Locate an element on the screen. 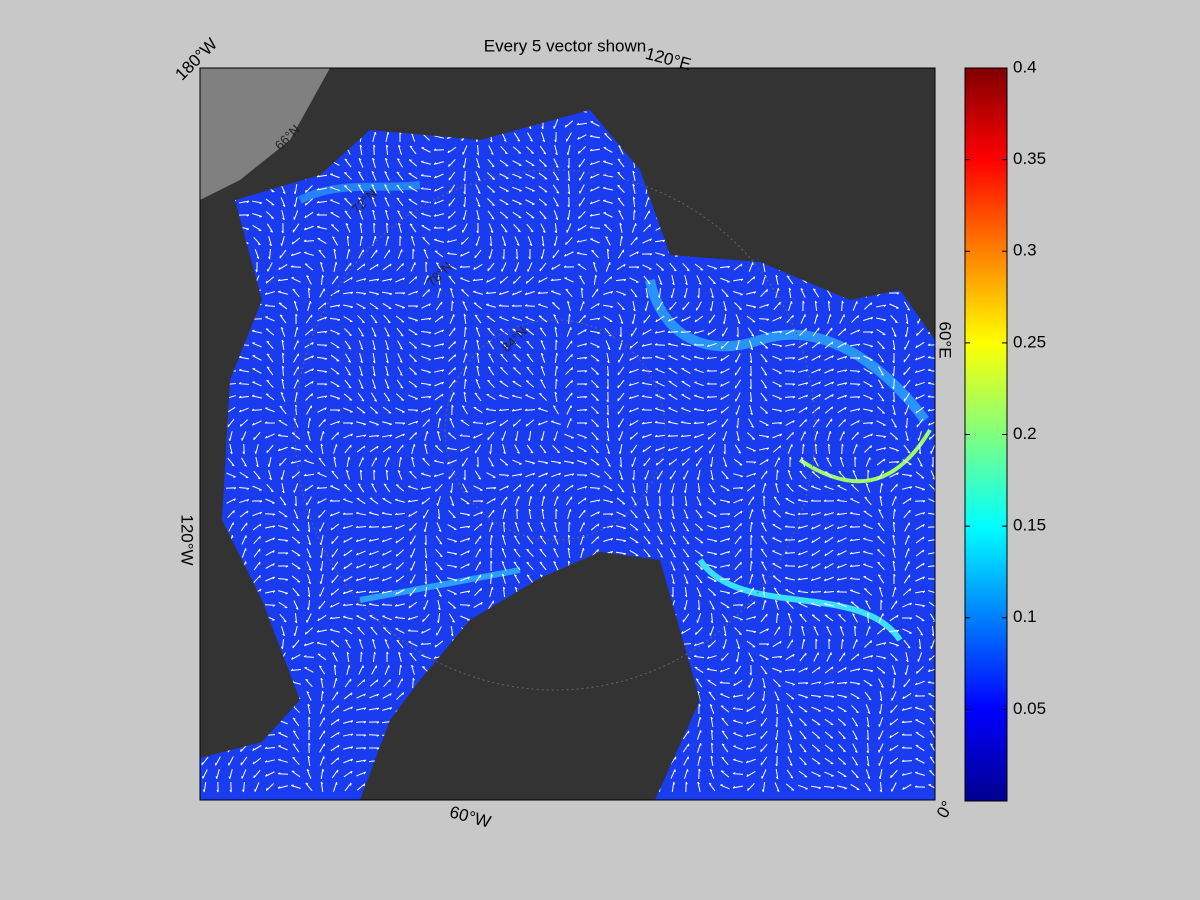 The image size is (1200, 900). lon-label: 60°W is located at coordinates (470, 816).